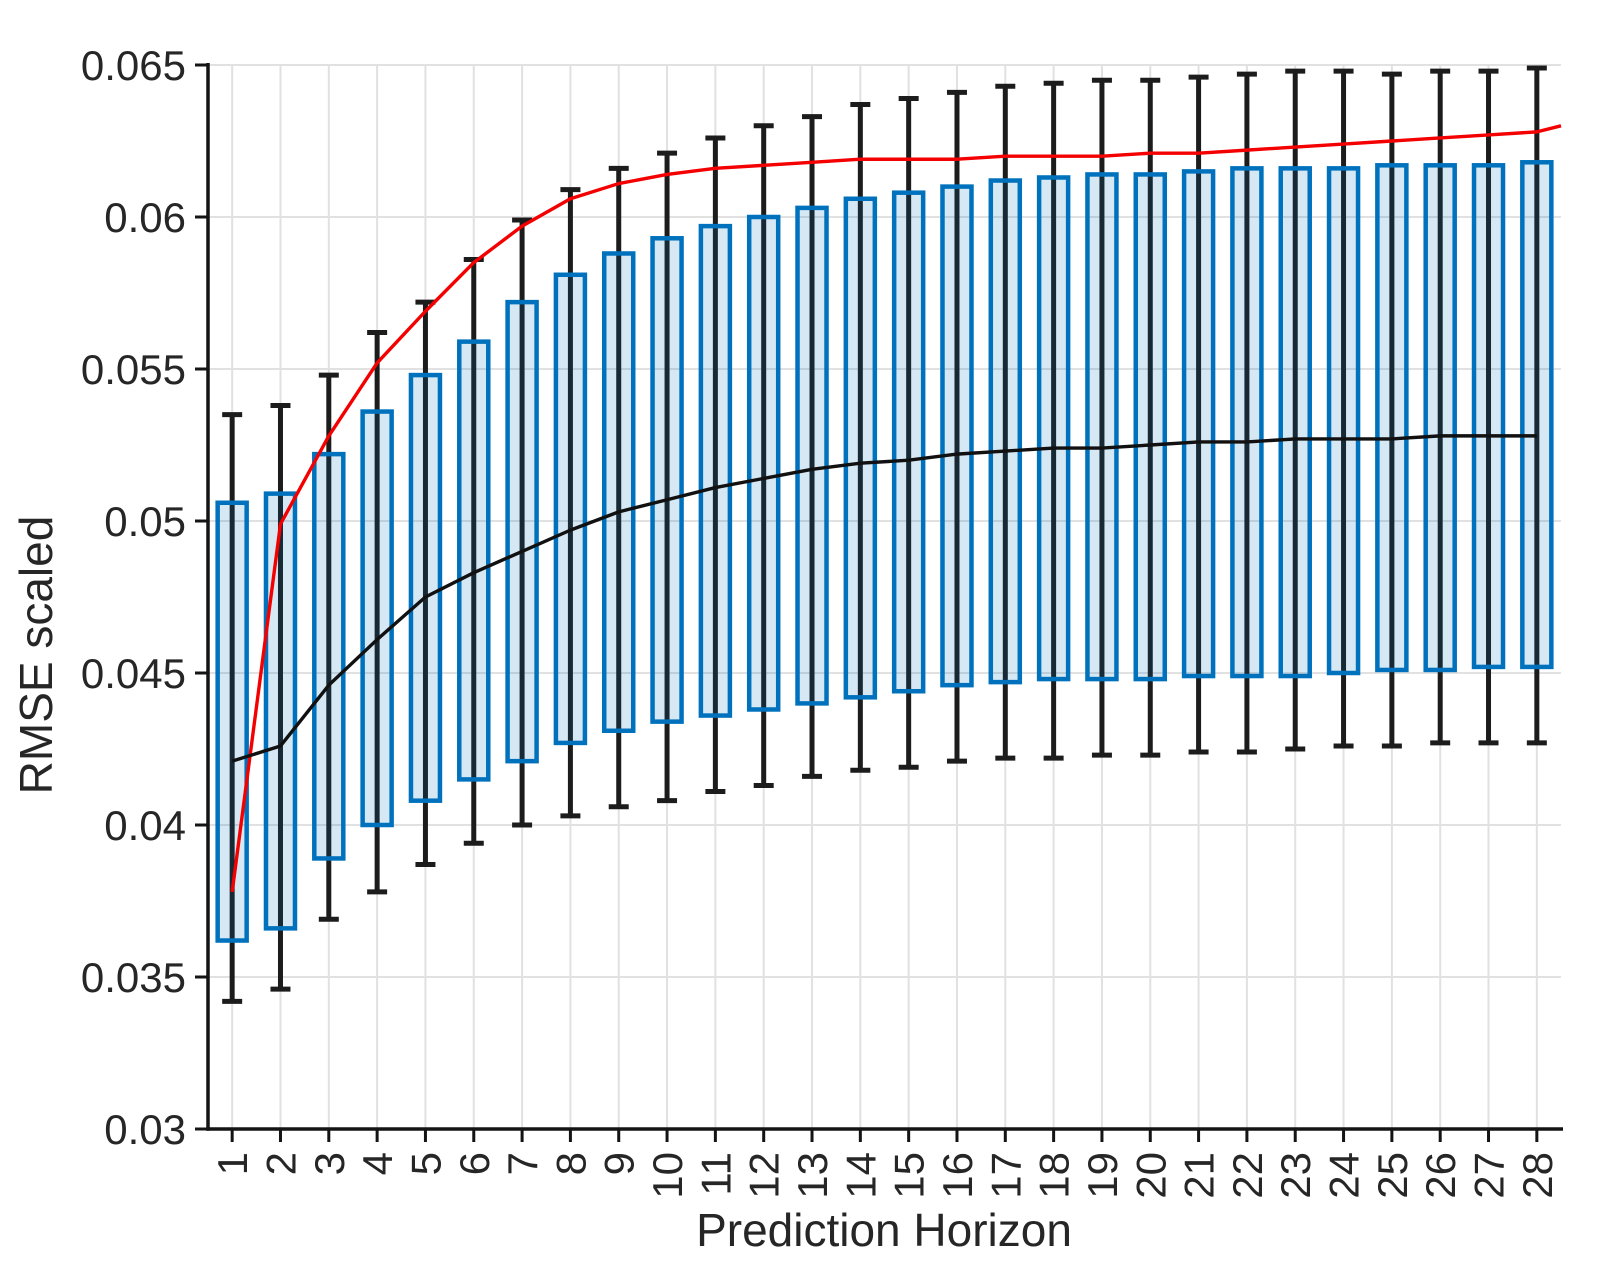 Image resolution: width=1598 pixels, height=1284 pixels. What do you see at coordinates (1199, 1175) in the screenshot?
I see `x-tick-label: 21` at bounding box center [1199, 1175].